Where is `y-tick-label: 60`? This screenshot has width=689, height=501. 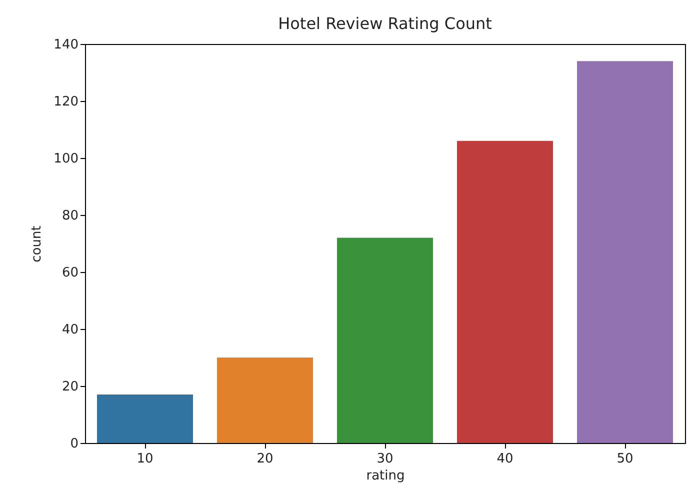
y-tick-label: 60 is located at coordinates (70, 273).